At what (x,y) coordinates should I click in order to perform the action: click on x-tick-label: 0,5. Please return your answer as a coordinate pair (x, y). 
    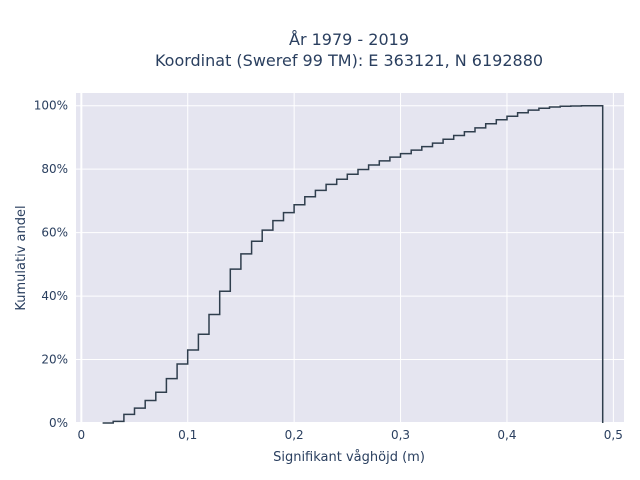
    Looking at the image, I should click on (613, 435).